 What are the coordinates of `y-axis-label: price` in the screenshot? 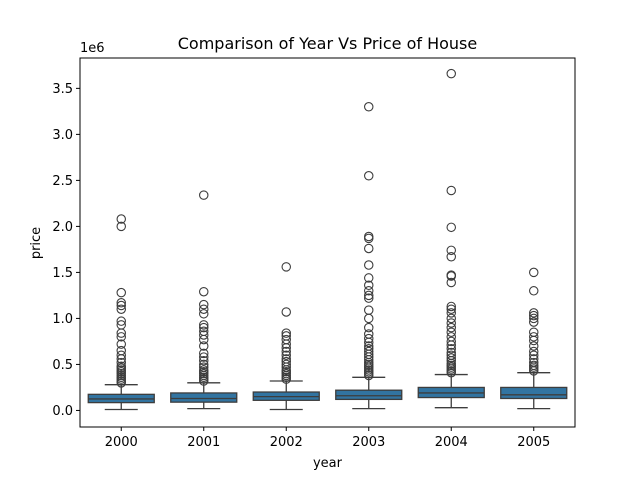 It's located at (36, 243).